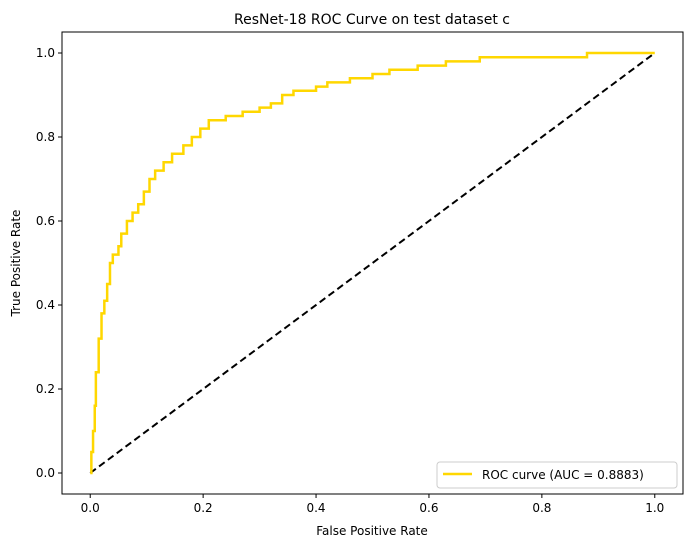 This screenshot has width=691, height=547. I want to click on y-tick-label: 0.0, so click(45, 473).